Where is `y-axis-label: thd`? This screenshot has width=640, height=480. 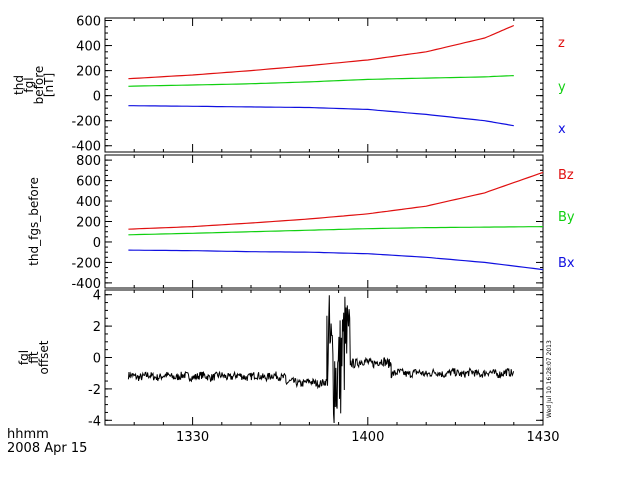 y-axis-label: thd is located at coordinates (19, 85).